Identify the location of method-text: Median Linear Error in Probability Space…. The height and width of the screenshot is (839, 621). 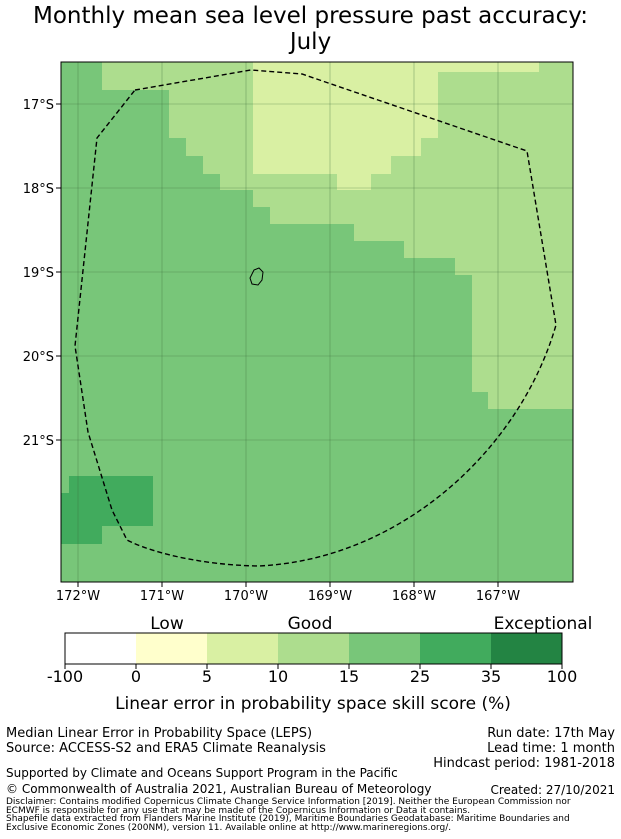
(159, 733).